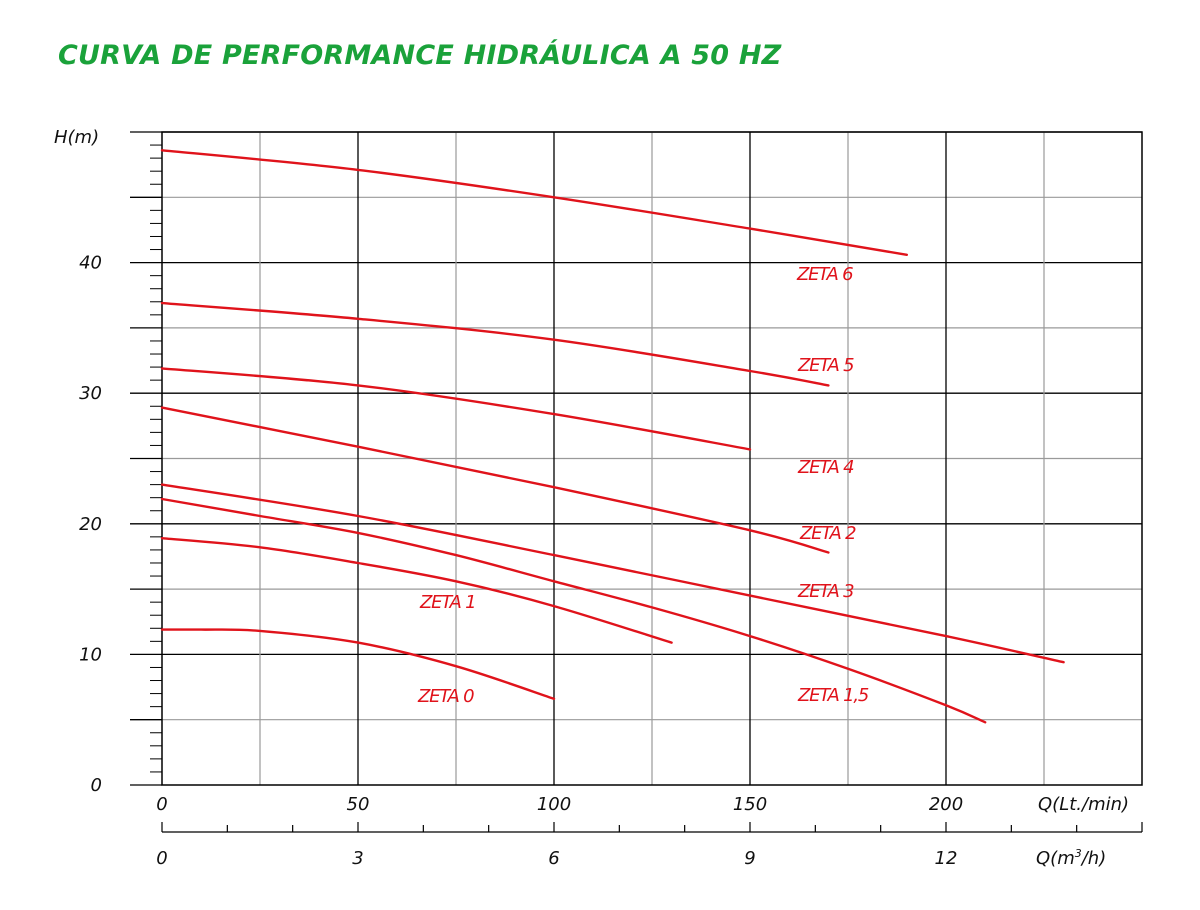 The image size is (1200, 910). Describe the element at coordinates (825, 591) in the screenshot. I see `curve-label-zeta-3: ZETA 3` at that location.